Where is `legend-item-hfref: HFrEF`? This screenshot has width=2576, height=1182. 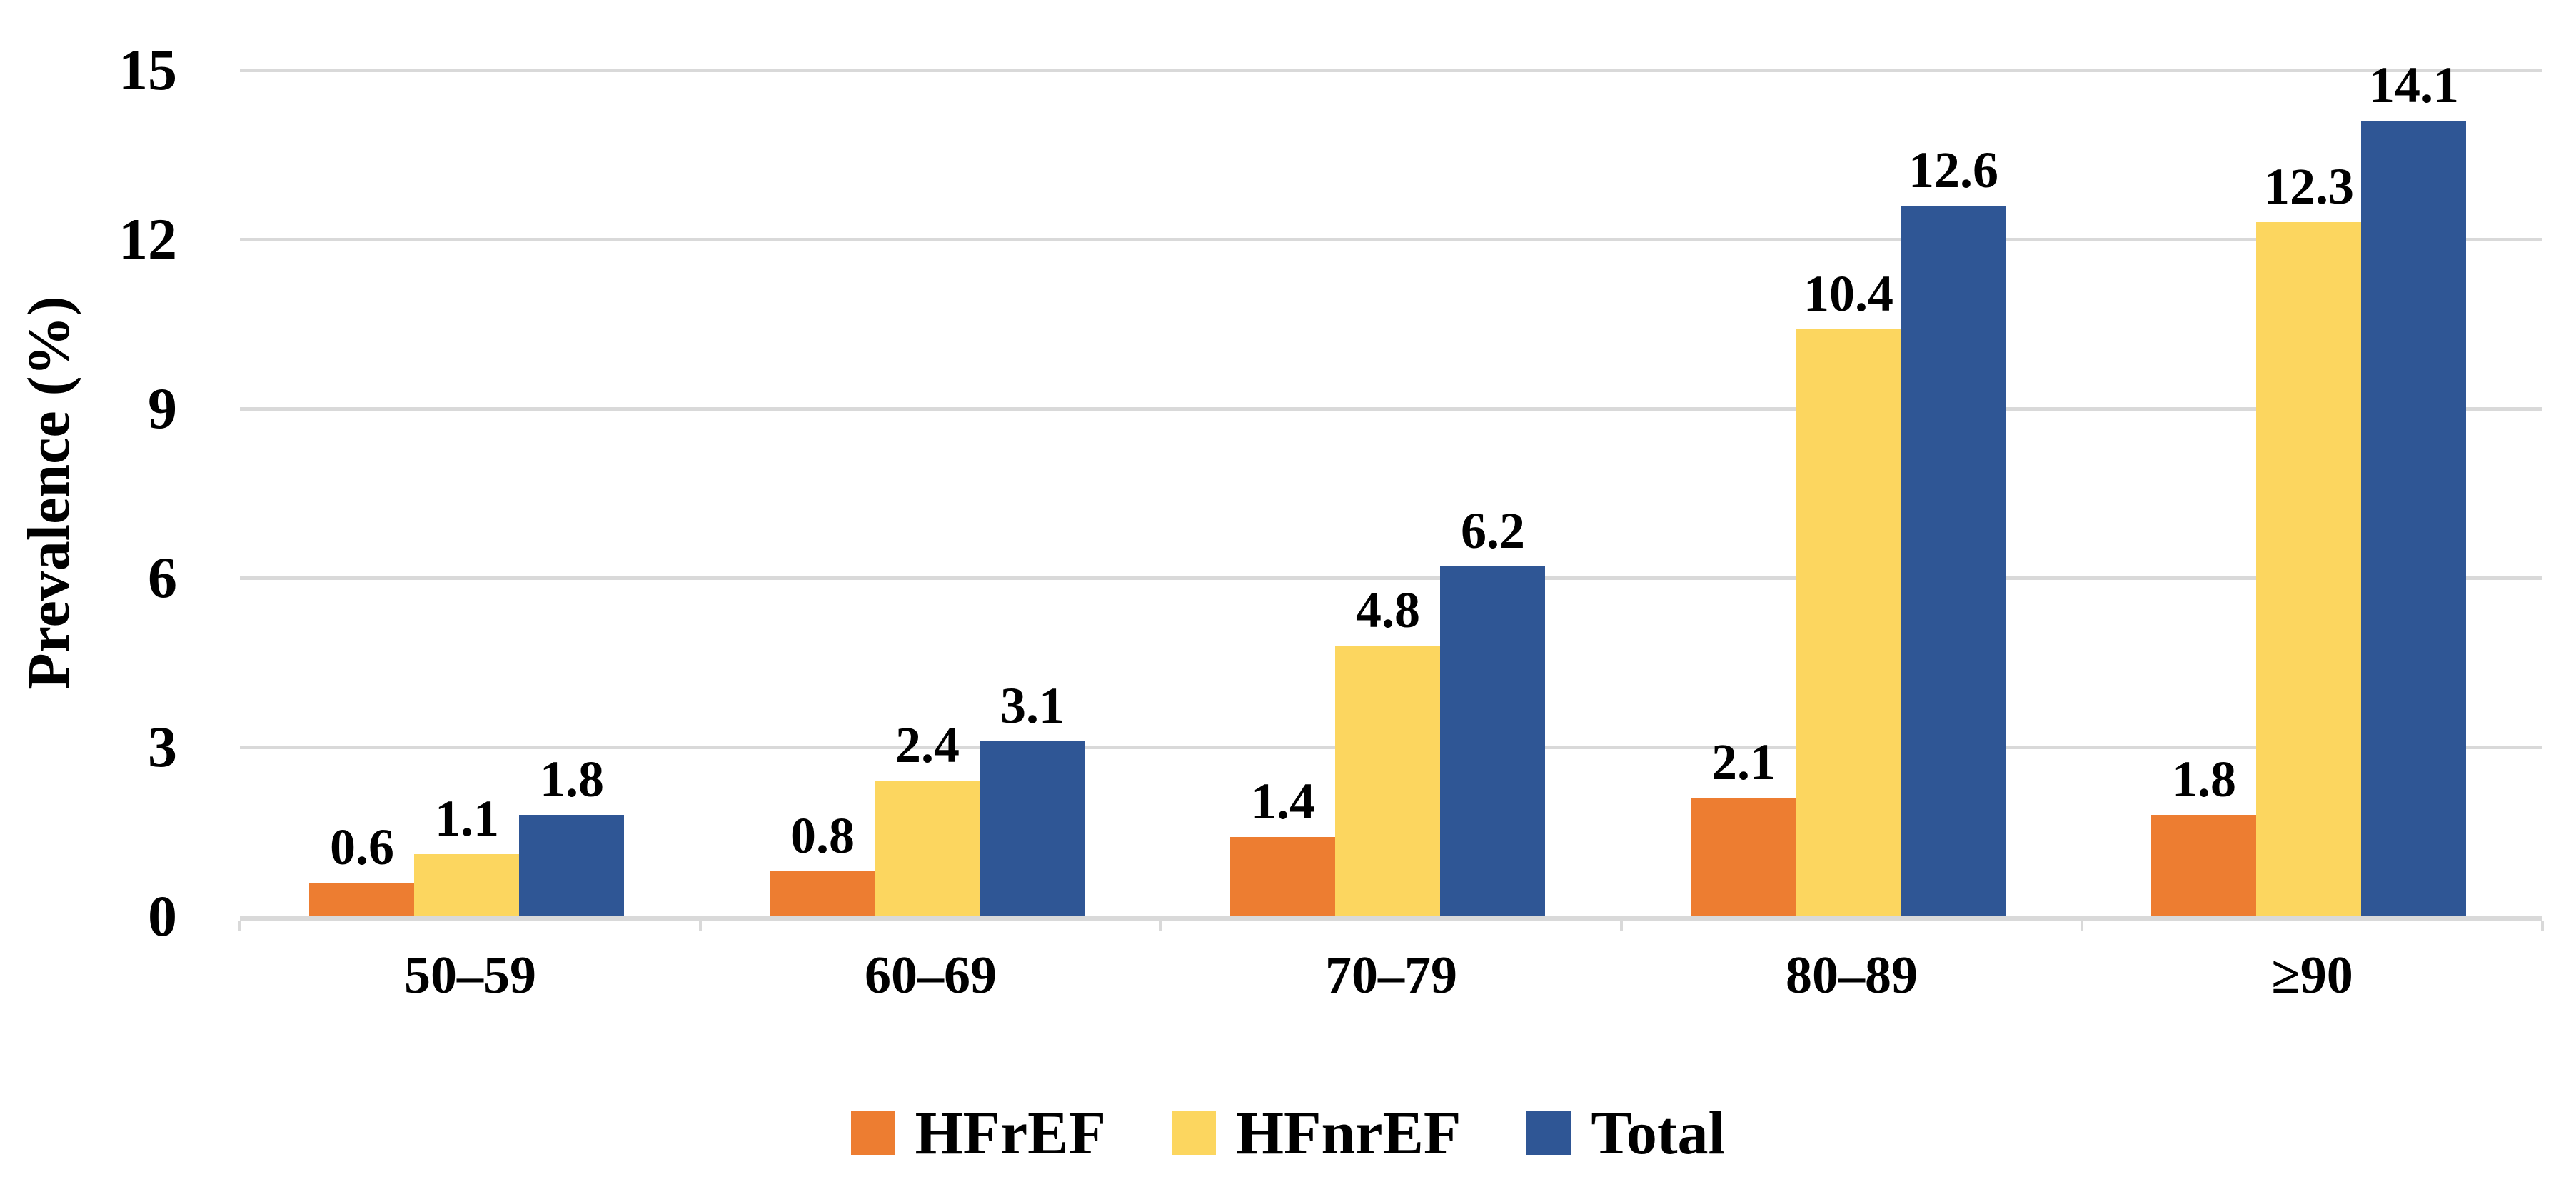
legend-item-hfref: HFrEF is located at coordinates (978, 1132).